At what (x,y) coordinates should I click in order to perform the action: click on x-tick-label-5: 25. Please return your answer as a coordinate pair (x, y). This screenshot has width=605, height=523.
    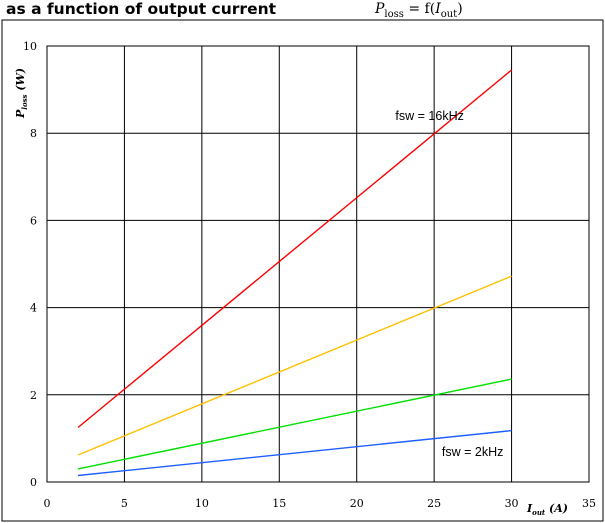
    Looking at the image, I should click on (434, 503).